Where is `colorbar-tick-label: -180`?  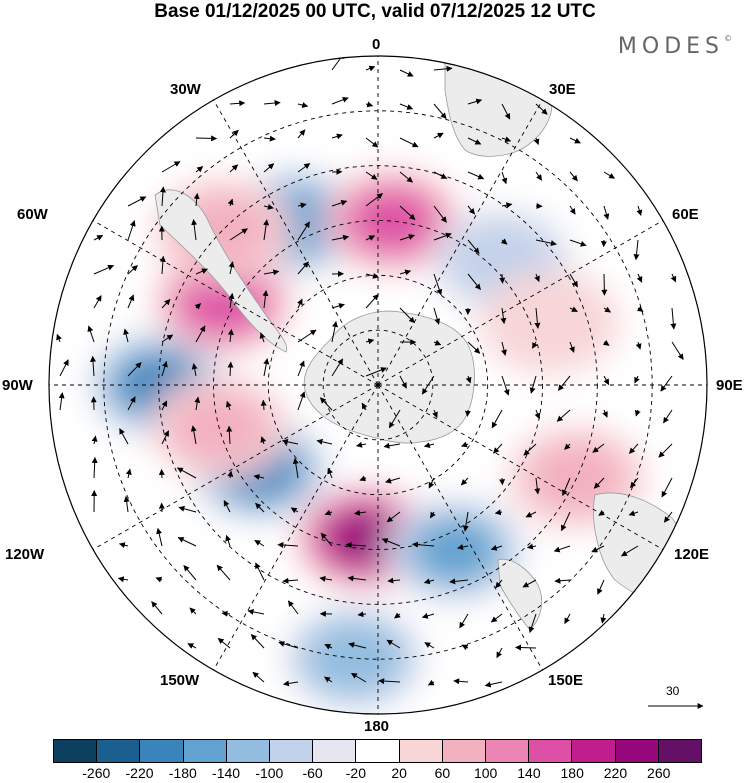
colorbar-tick-label: -180 is located at coordinates (182, 773).